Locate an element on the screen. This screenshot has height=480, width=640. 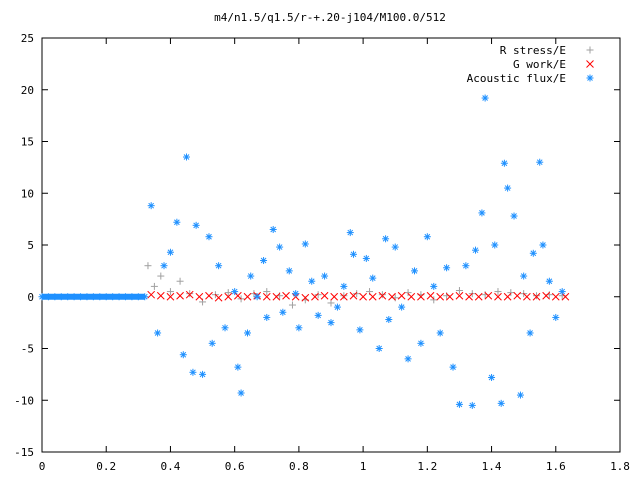
legend-label: Acoustic flux/E is located at coordinates (516, 78).